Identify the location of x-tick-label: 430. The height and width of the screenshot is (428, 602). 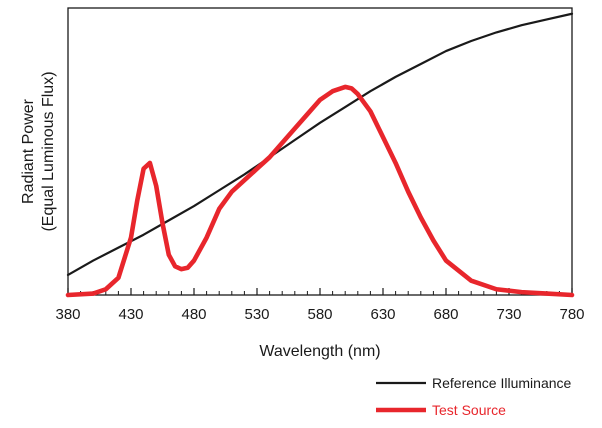
(130, 314).